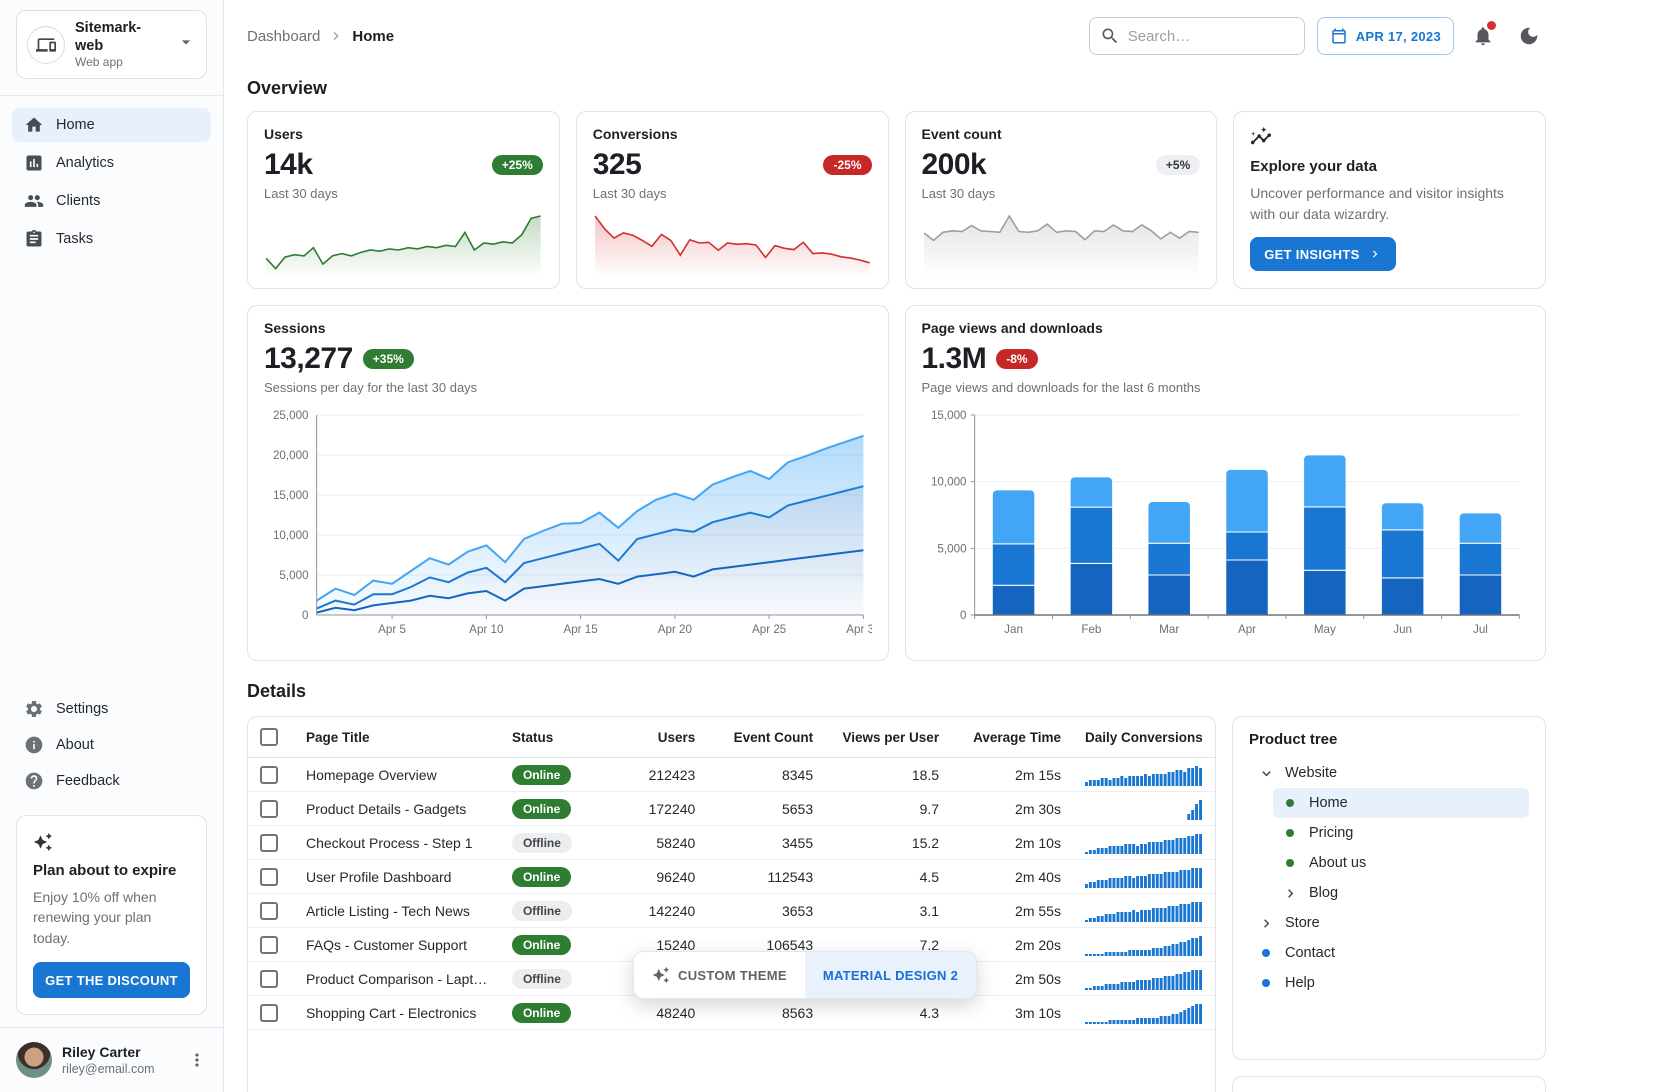 The width and height of the screenshot is (1680, 1092). I want to click on get-discount-button: GET THE DISCOUNT, so click(111, 980).